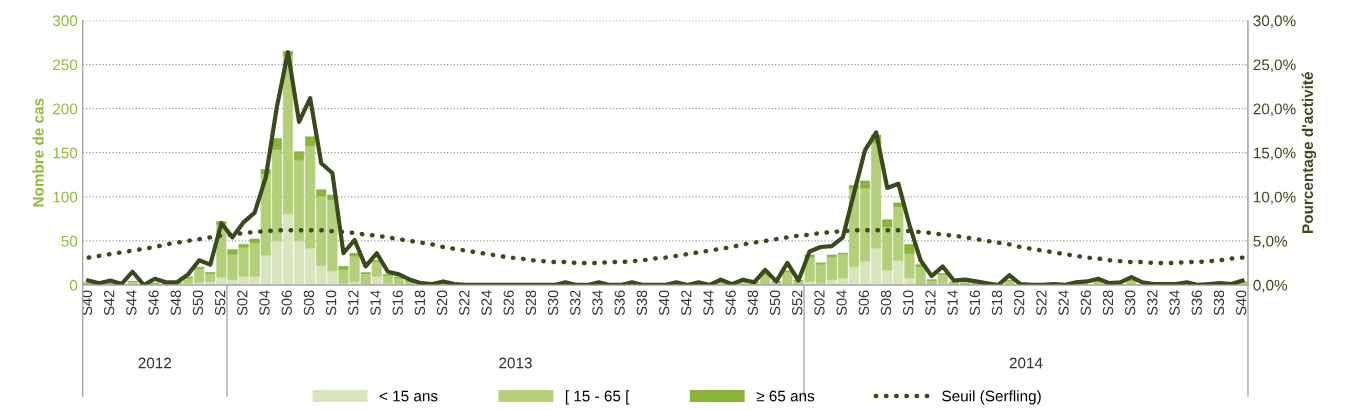  What do you see at coordinates (785, 396) in the screenshot?
I see `legend-label: ≥ 65 ans` at bounding box center [785, 396].